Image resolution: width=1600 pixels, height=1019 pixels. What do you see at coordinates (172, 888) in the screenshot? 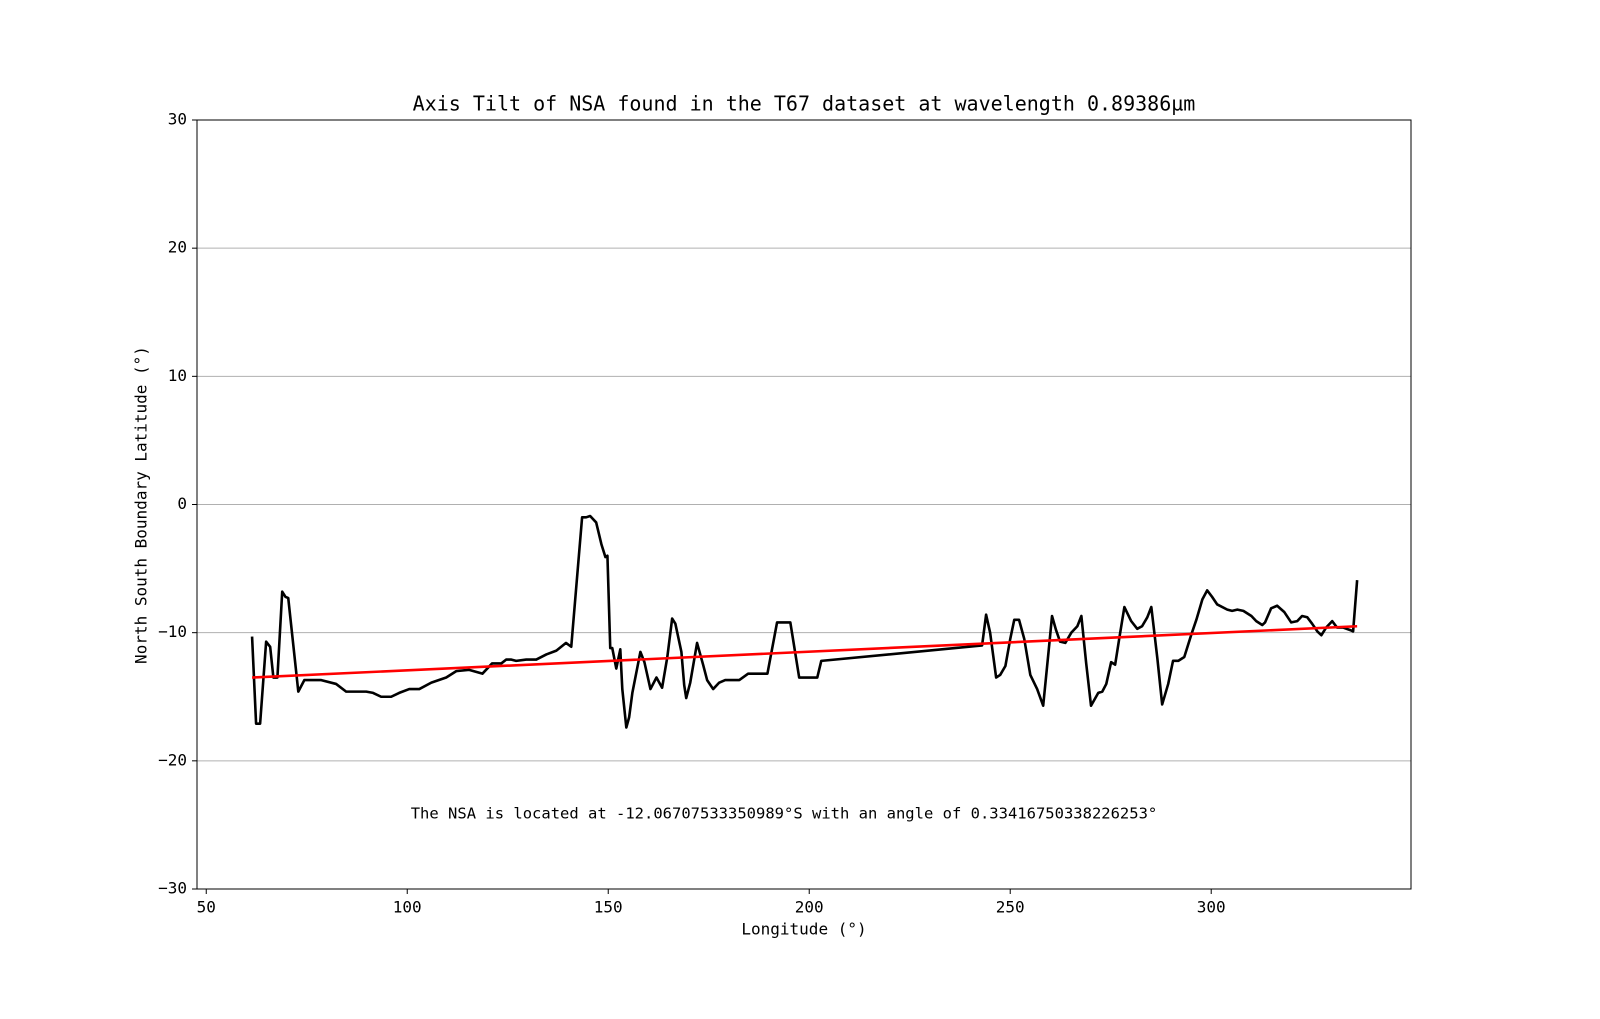
I see `y-tick-label: −30` at bounding box center [172, 888].